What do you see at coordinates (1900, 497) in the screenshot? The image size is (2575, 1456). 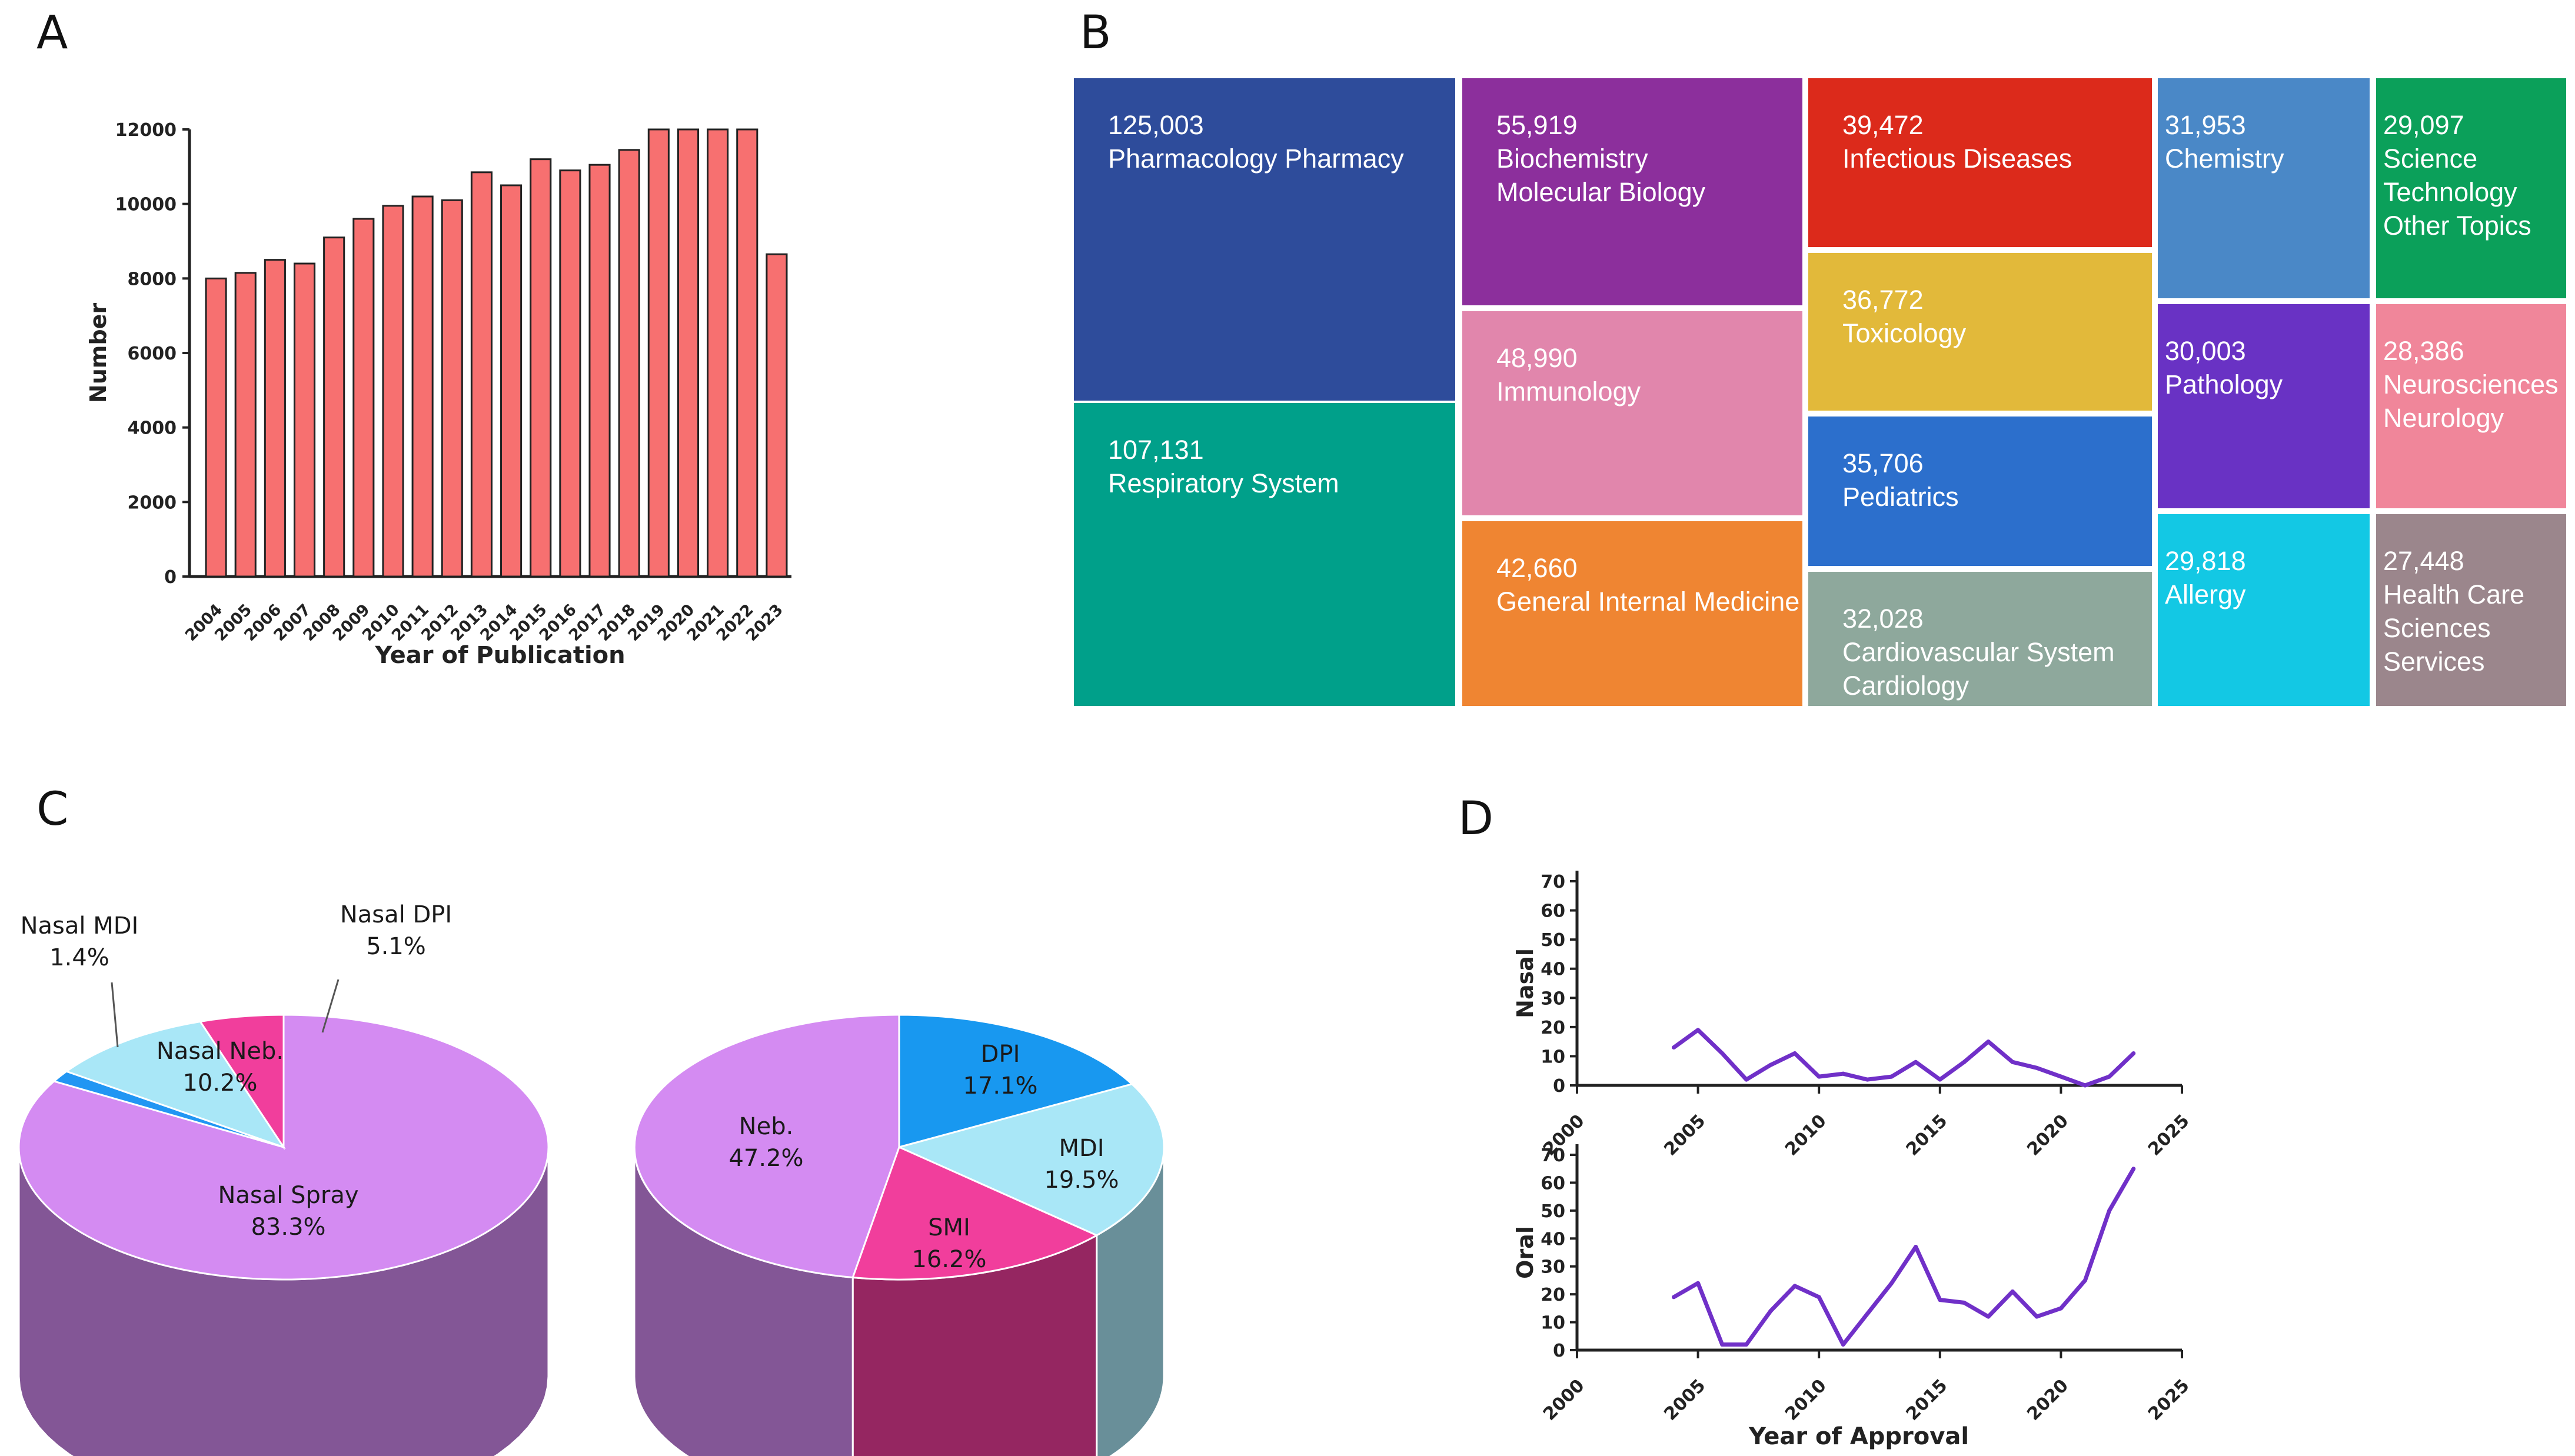 I see `treemap-label: Pediatrics` at bounding box center [1900, 497].